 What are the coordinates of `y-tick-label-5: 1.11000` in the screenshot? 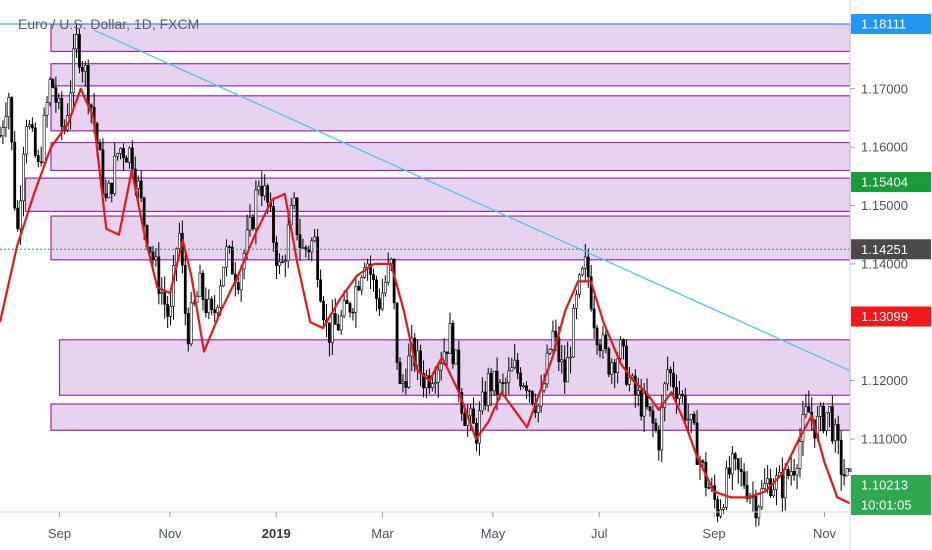 It's located at (884, 439).